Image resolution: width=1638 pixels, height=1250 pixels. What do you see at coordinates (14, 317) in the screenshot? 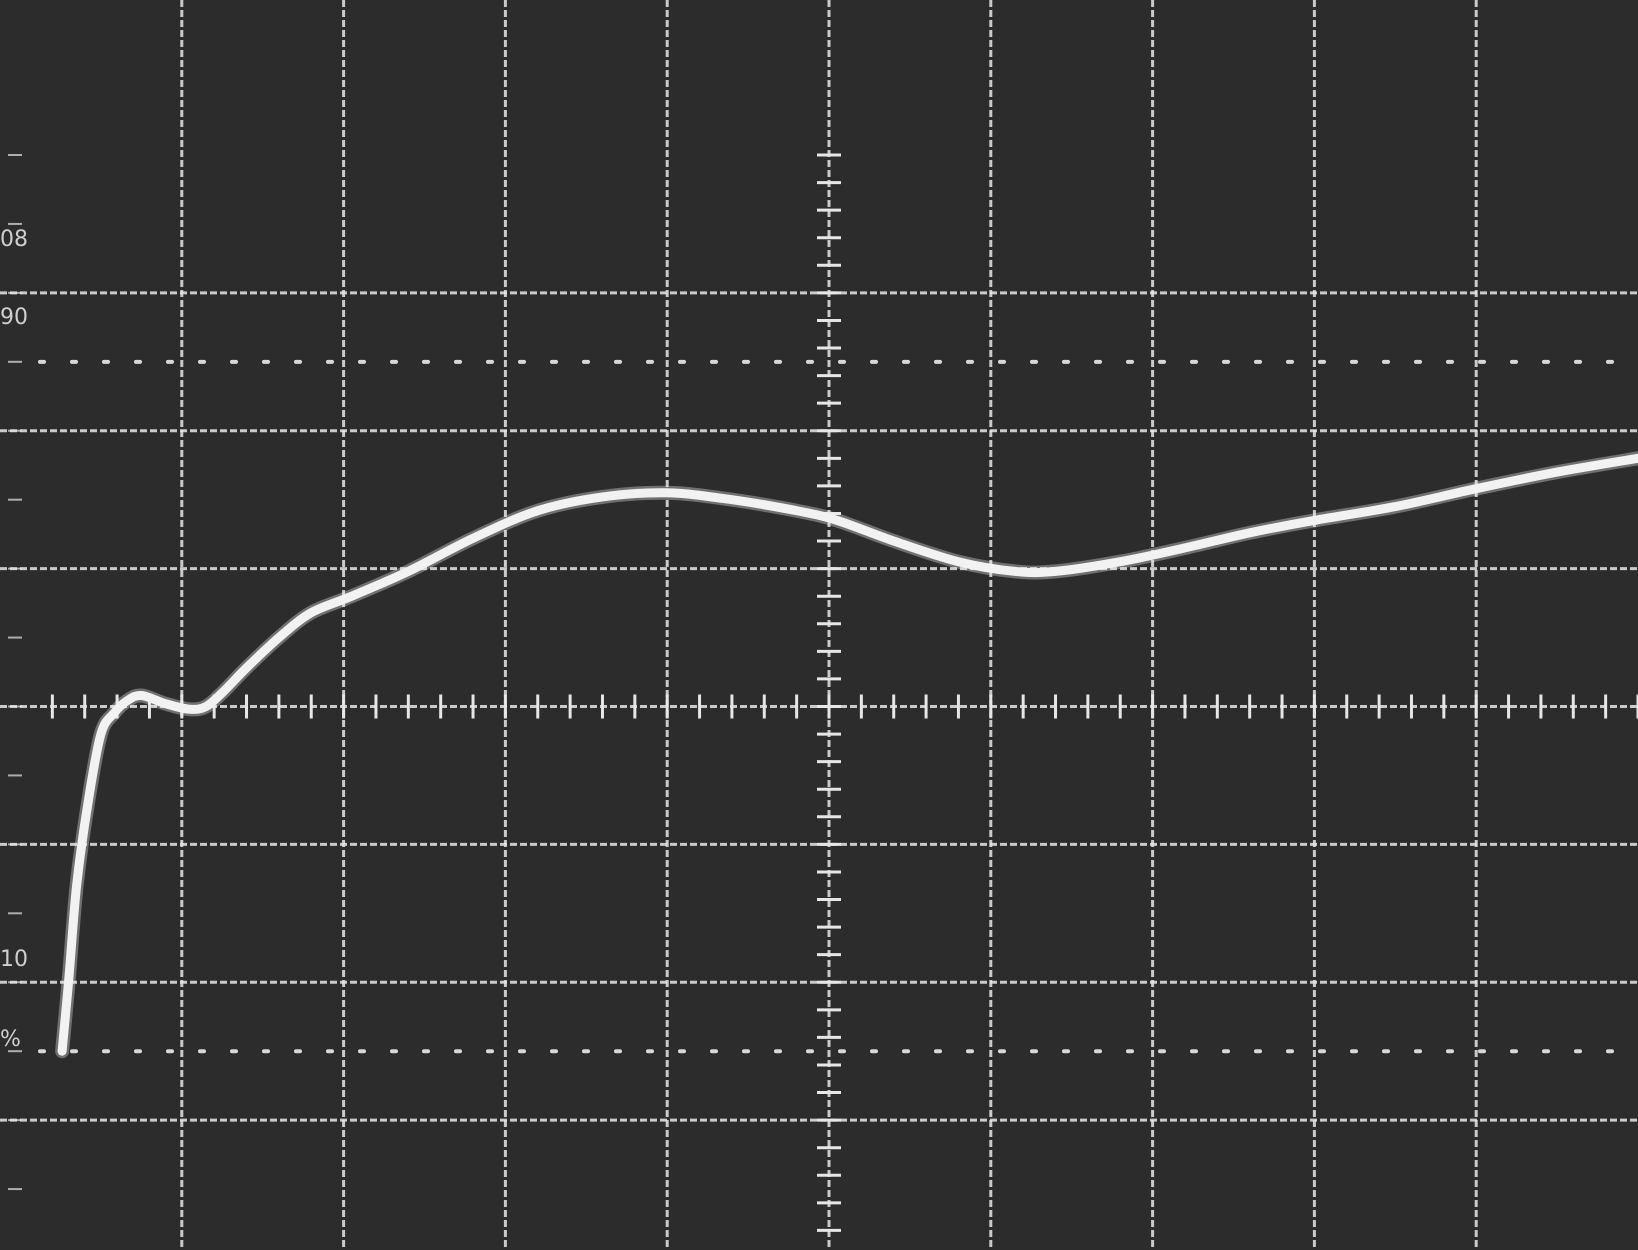
I see `margin-label-upper: 90` at bounding box center [14, 317].